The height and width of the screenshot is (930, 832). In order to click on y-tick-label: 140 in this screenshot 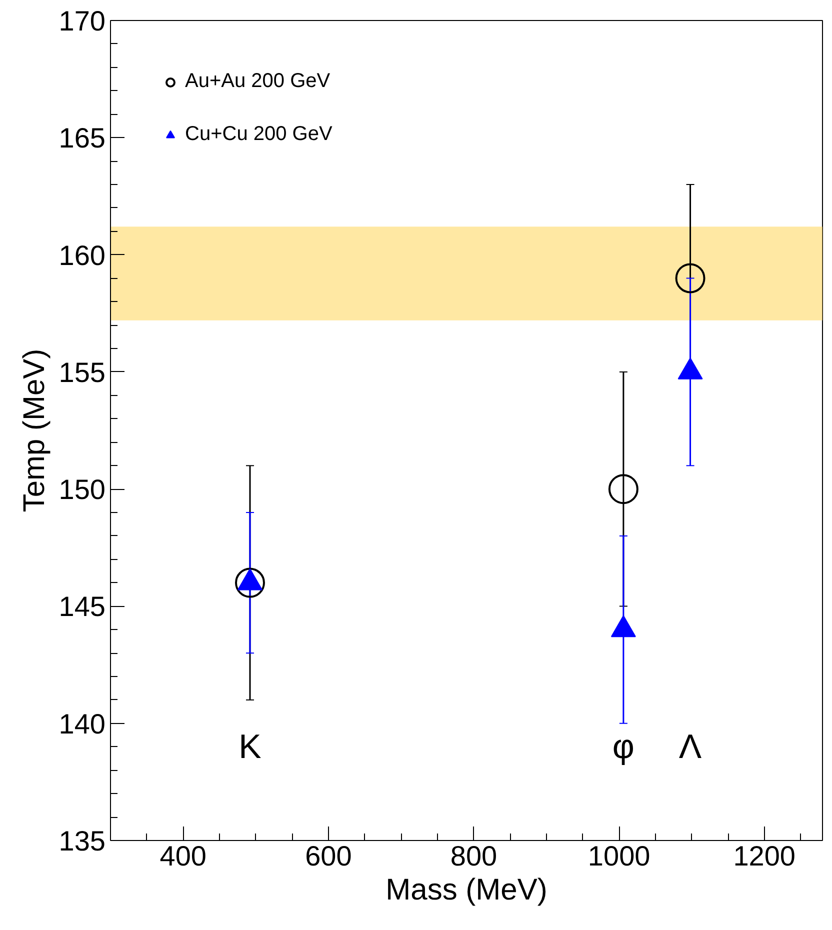, I will do `click(82, 724)`.